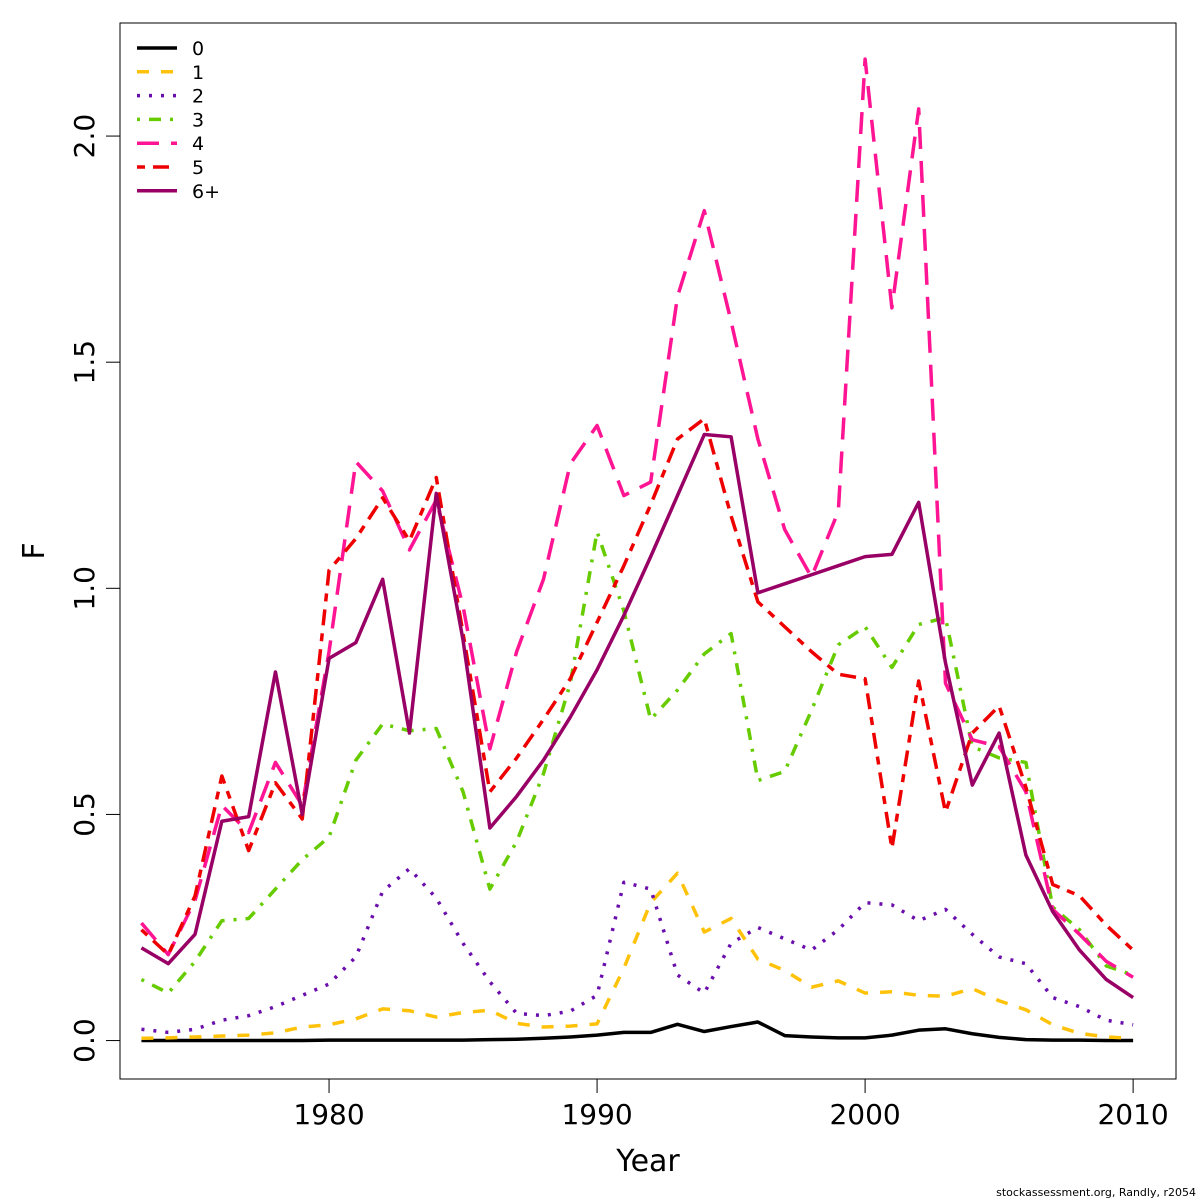  Describe the element at coordinates (864, 1114) in the screenshot. I see `x-tick-label: 2000` at that location.